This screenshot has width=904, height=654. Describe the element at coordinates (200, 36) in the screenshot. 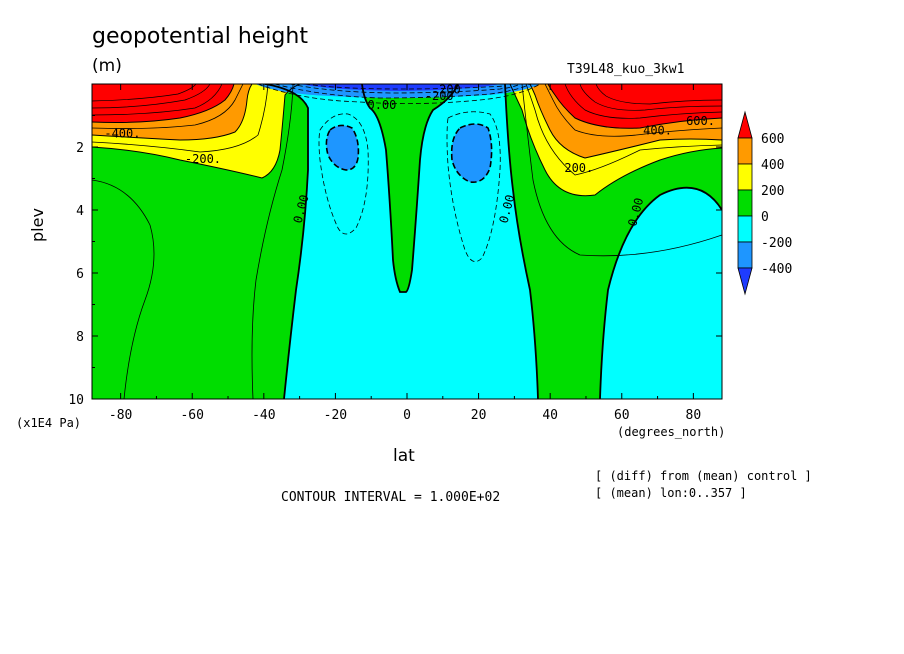

I see `chart-title: geopotential height` at that location.